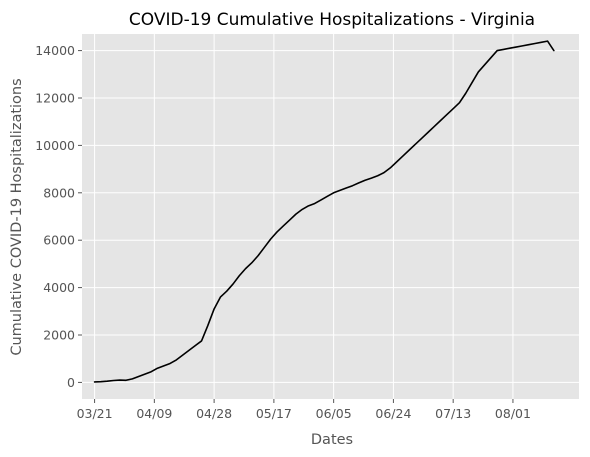  Describe the element at coordinates (214, 413) in the screenshot. I see `x-tick-label: 04/28` at that location.